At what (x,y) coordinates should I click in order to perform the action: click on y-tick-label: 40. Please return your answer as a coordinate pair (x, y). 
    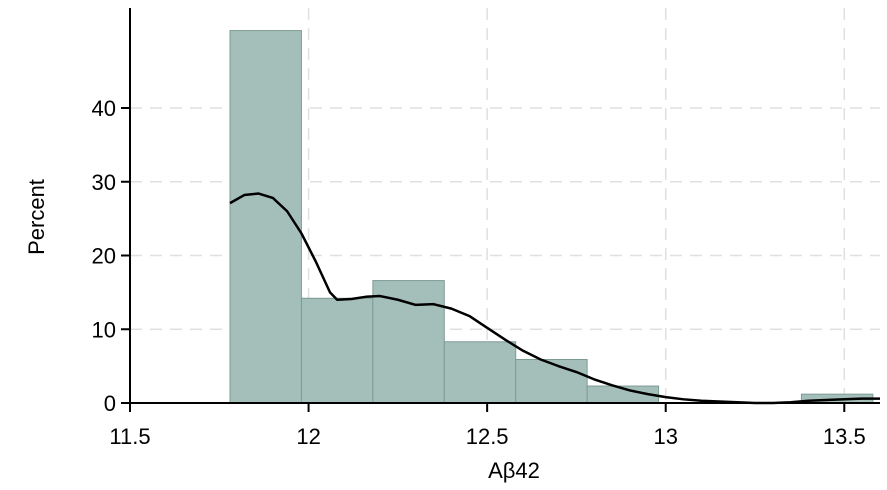
    Looking at the image, I should click on (104, 108).